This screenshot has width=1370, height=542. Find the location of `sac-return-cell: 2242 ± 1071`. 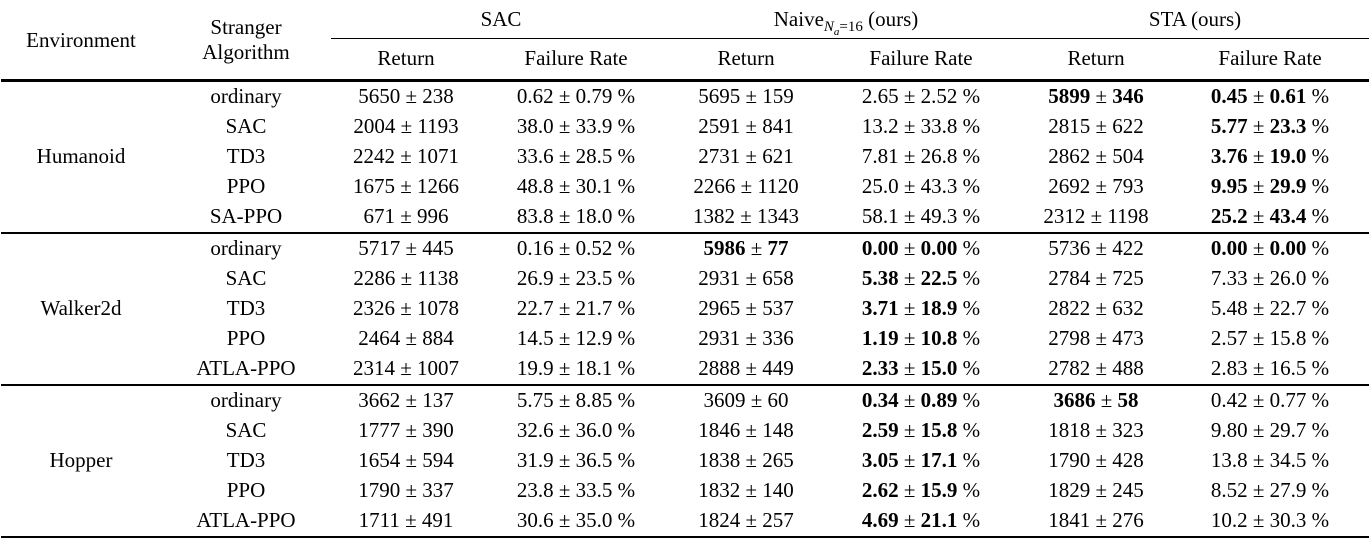

sac-return-cell: 2242 ± 1071 is located at coordinates (406, 156).